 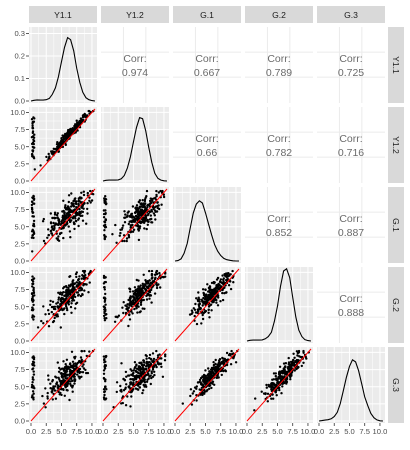 What do you see at coordinates (279, 73) in the screenshot?
I see `corr-value: 0.789` at bounding box center [279, 73].